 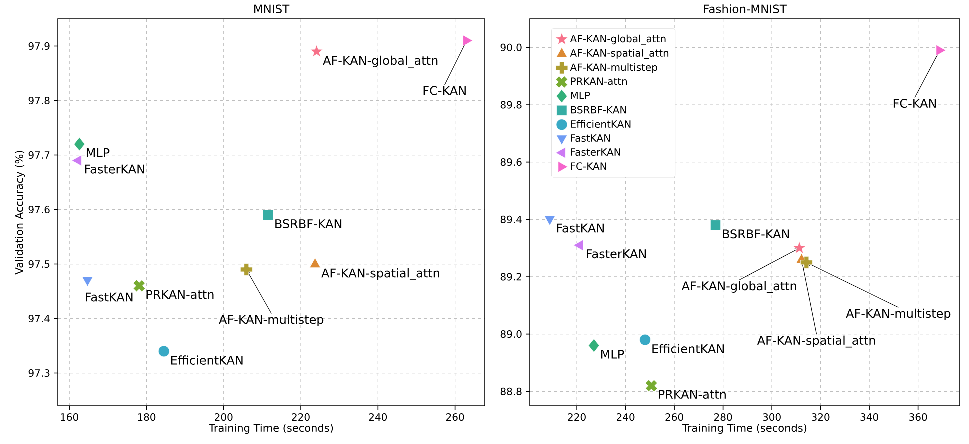 What do you see at coordinates (612, 354) in the screenshot?
I see `text: MLP` at bounding box center [612, 354].